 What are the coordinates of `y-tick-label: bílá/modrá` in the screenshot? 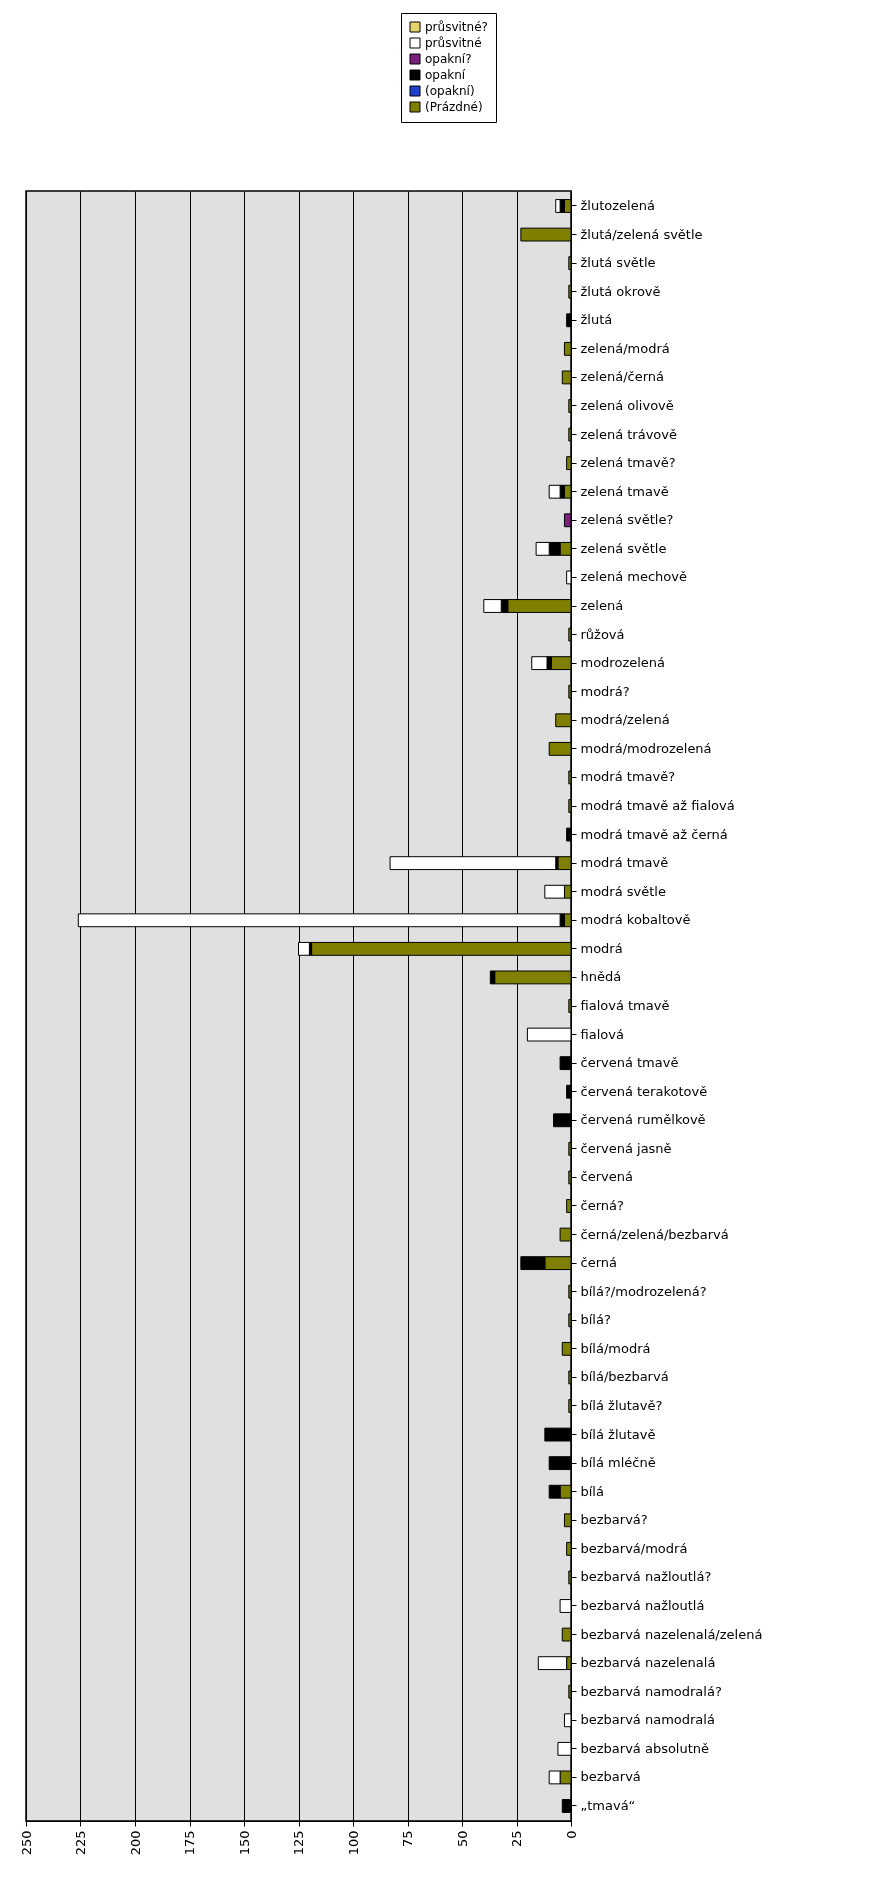 It's located at (615, 1348).